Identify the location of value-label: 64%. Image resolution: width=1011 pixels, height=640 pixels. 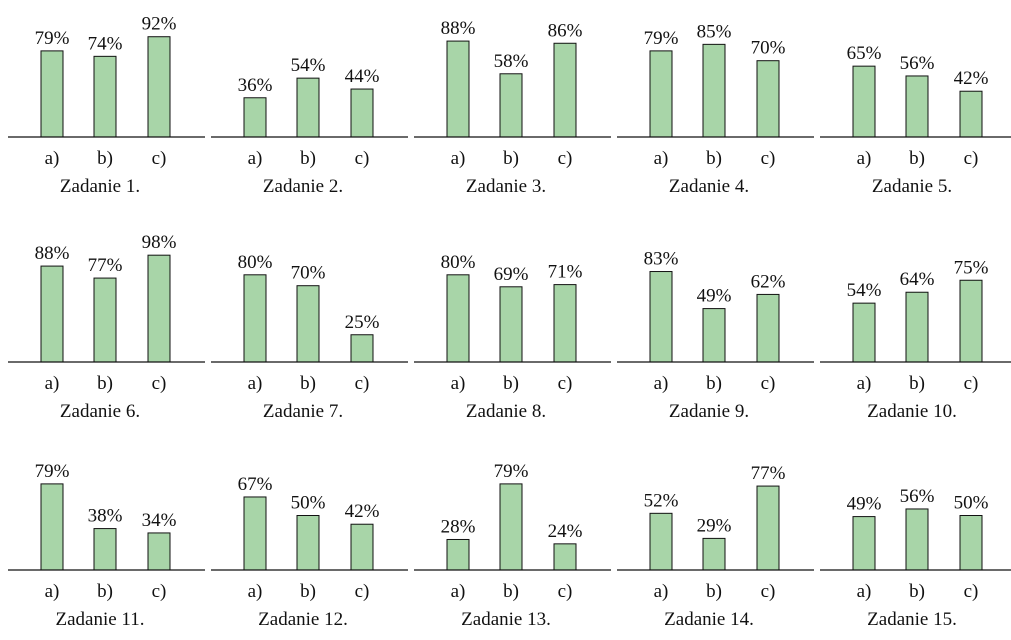
(917, 279).